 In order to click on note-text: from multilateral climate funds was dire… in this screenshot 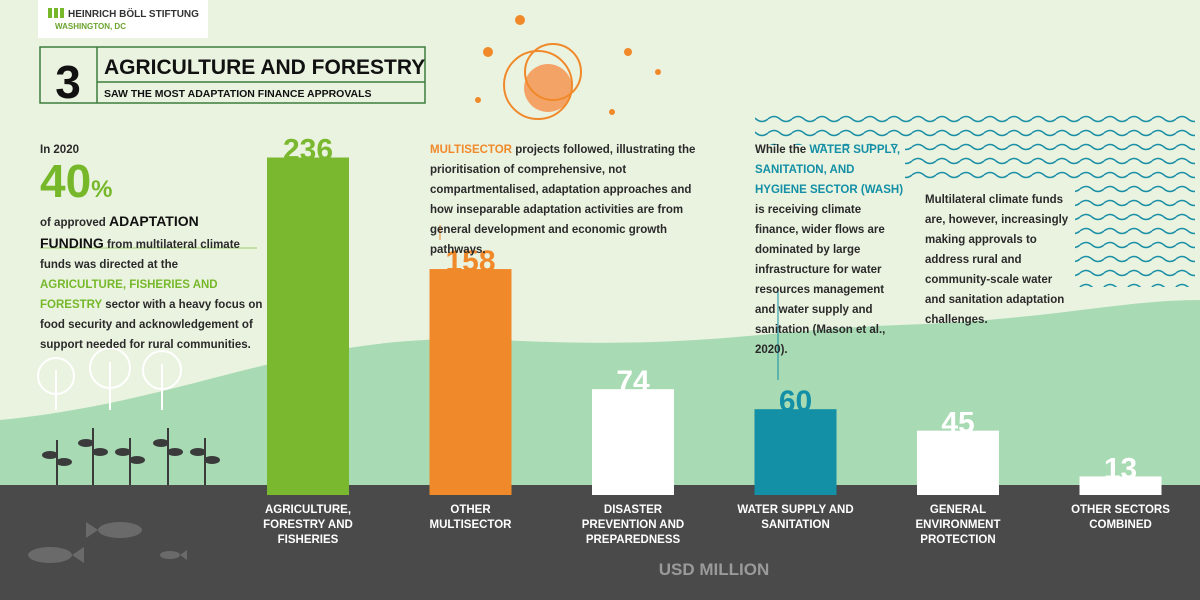, I will do `click(140, 255)`.